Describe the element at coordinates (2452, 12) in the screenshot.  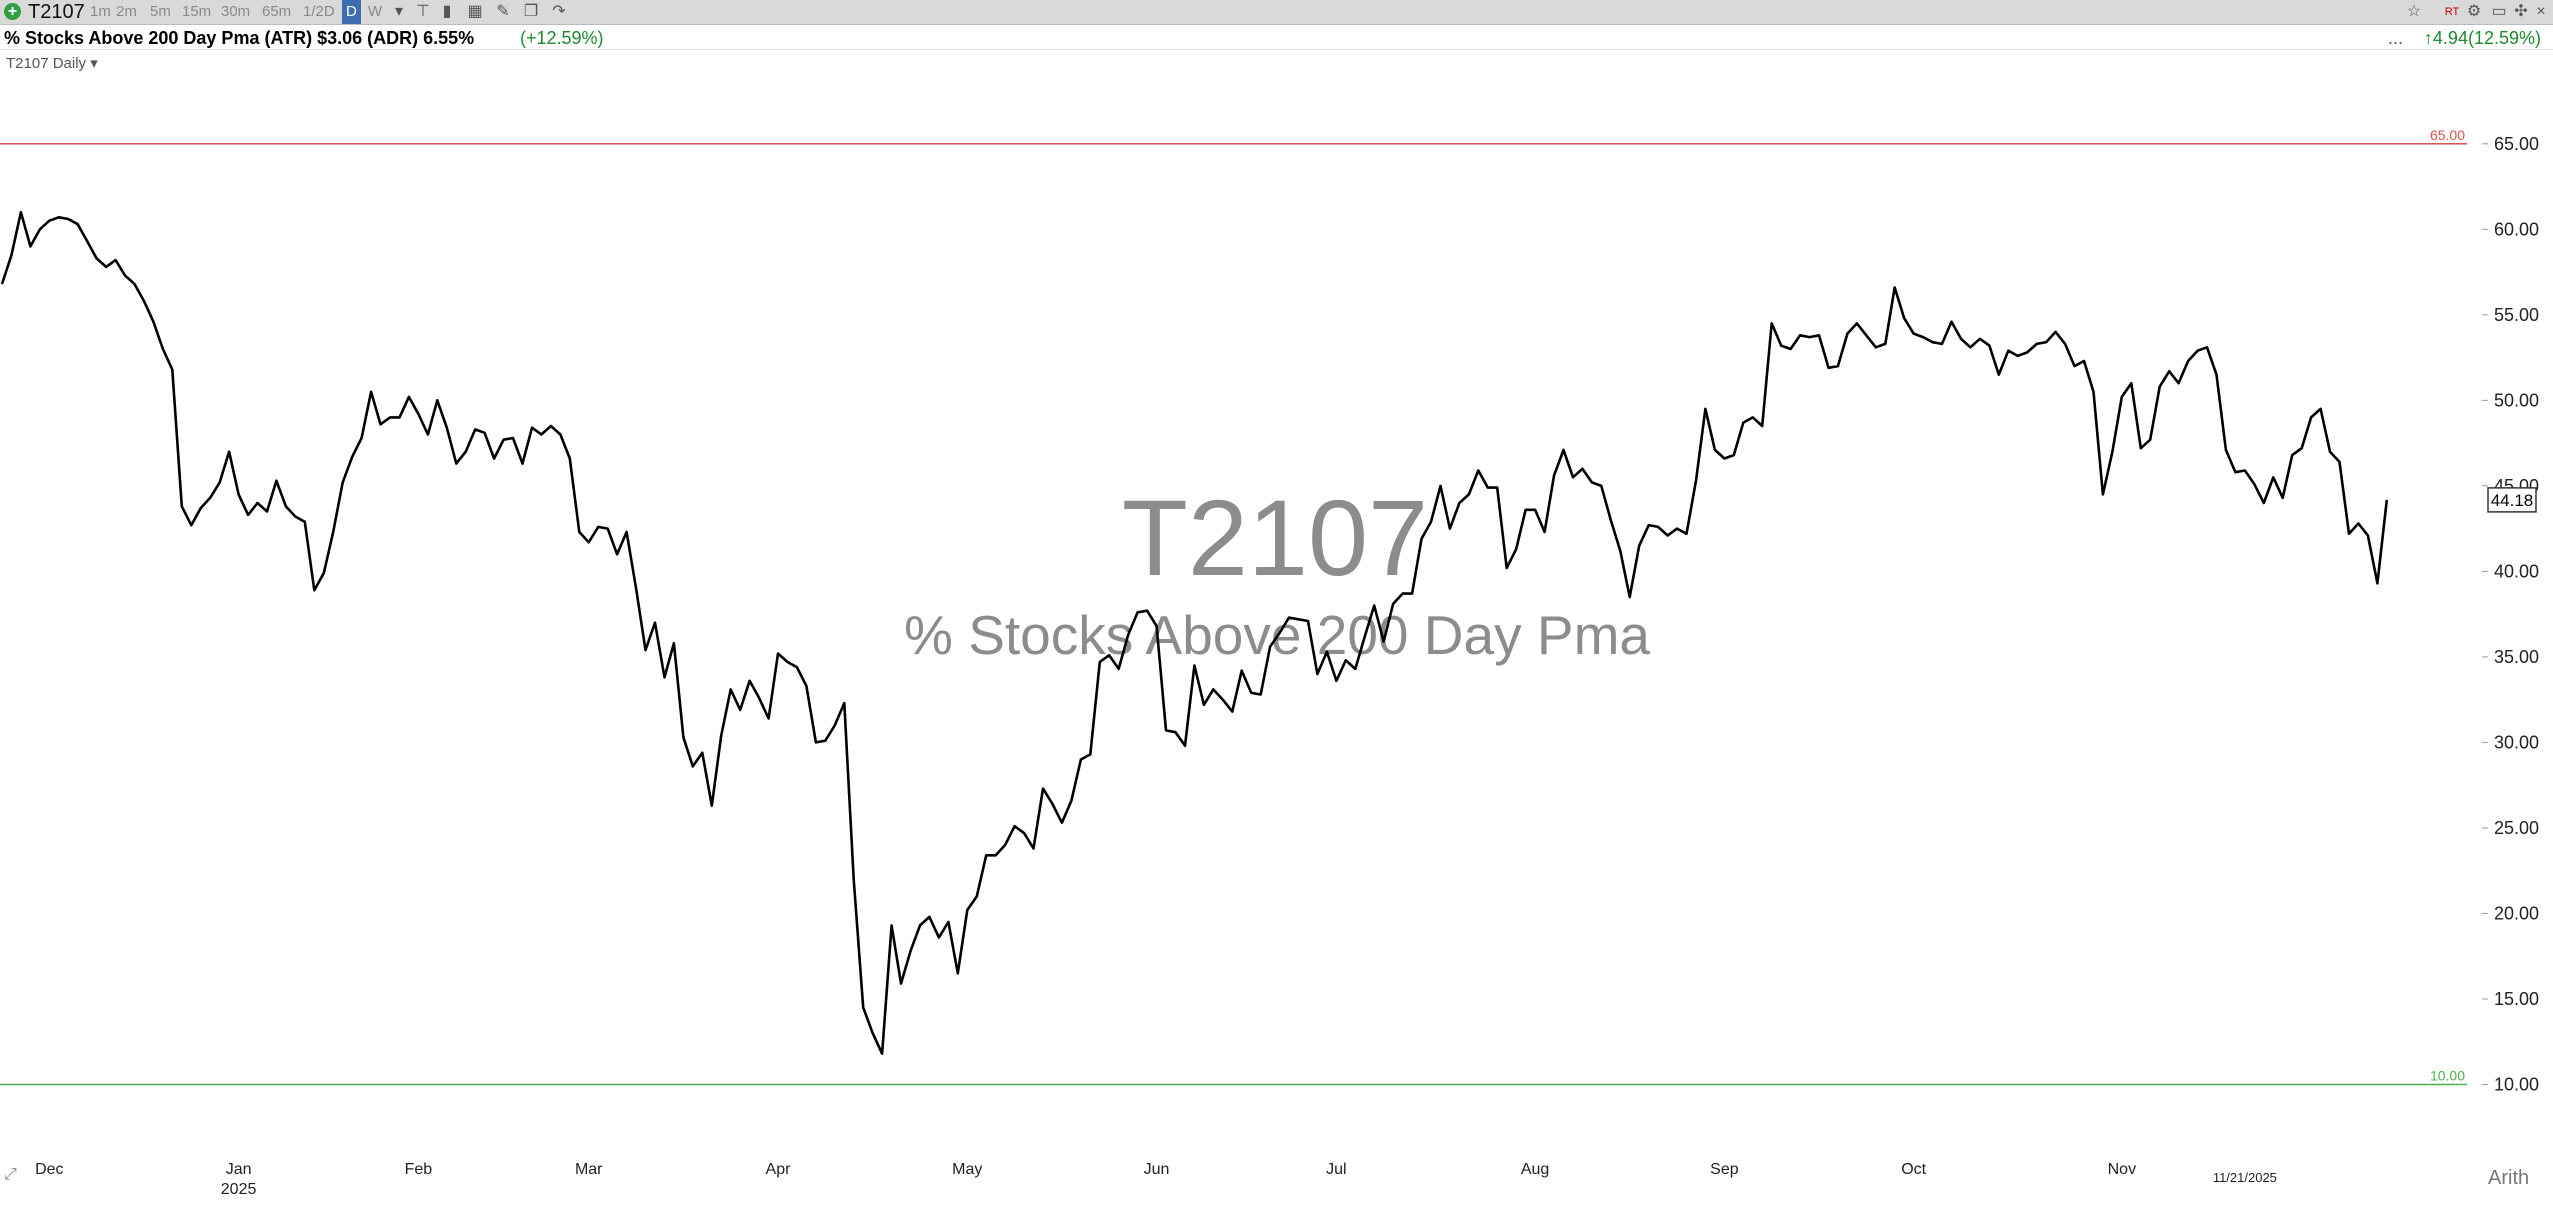
I see `rt-icon: RT` at that location.